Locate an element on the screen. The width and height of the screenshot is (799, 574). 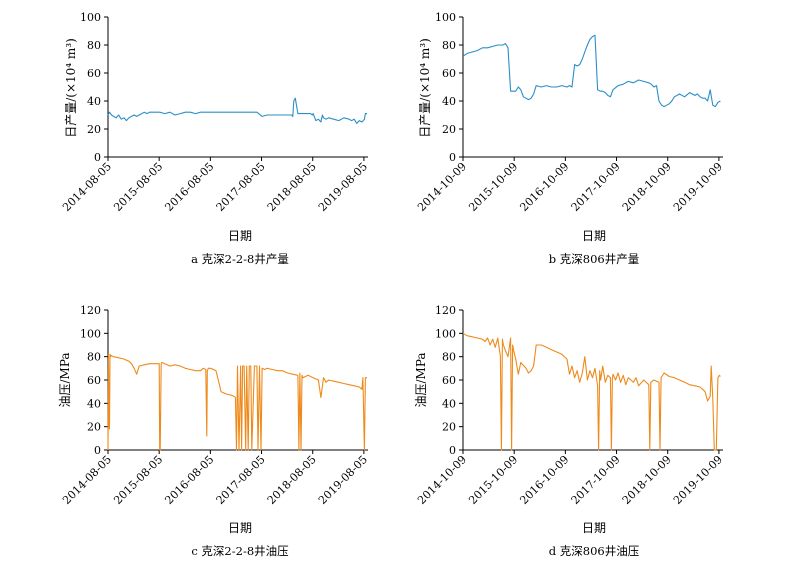
panel-d-ytick-label: 80 is located at coordinates (449, 357).